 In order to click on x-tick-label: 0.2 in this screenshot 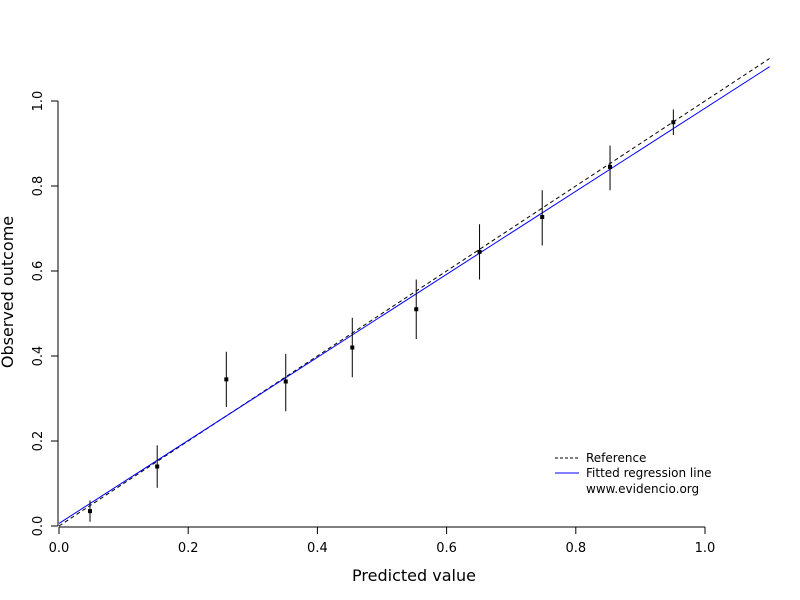, I will do `click(188, 548)`.